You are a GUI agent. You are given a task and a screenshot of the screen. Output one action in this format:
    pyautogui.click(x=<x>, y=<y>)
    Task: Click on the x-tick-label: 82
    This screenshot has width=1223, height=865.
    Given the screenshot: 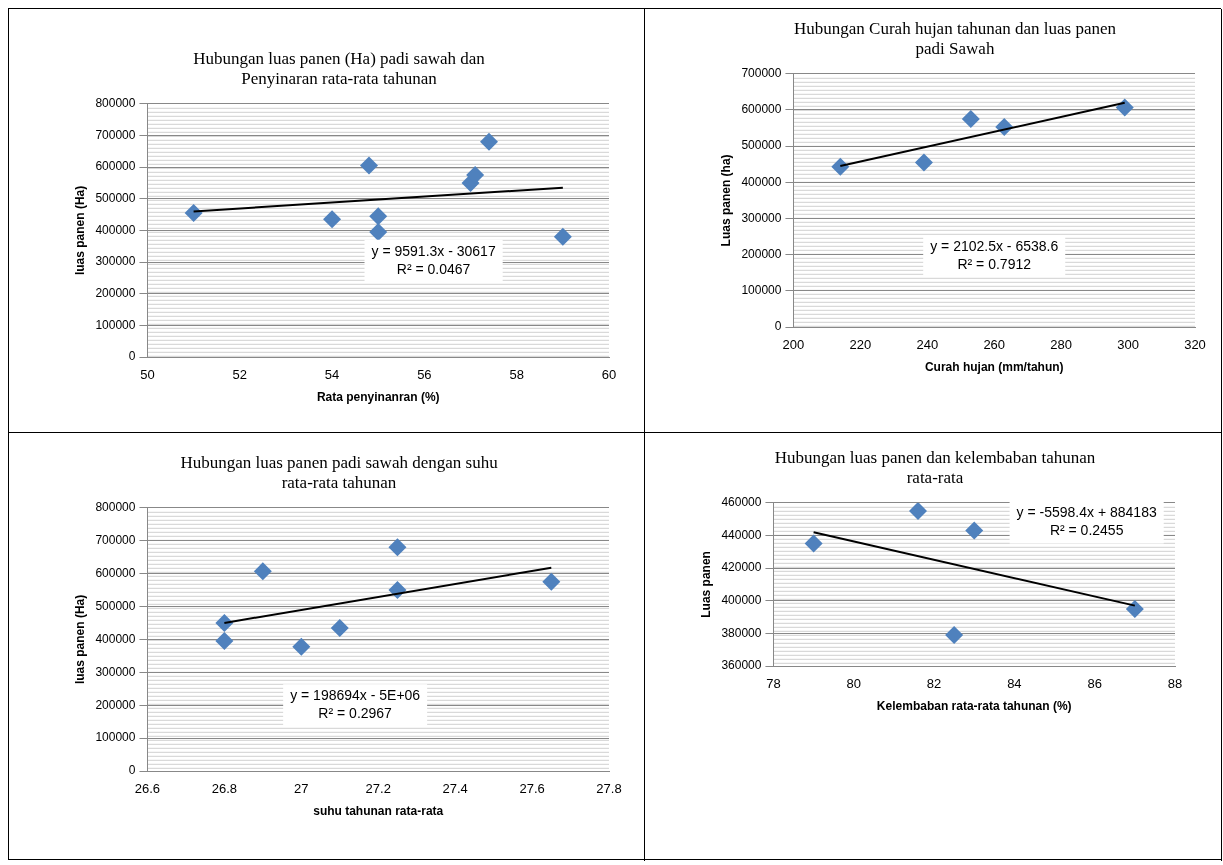 What is the action you would take?
    pyautogui.click(x=934, y=684)
    